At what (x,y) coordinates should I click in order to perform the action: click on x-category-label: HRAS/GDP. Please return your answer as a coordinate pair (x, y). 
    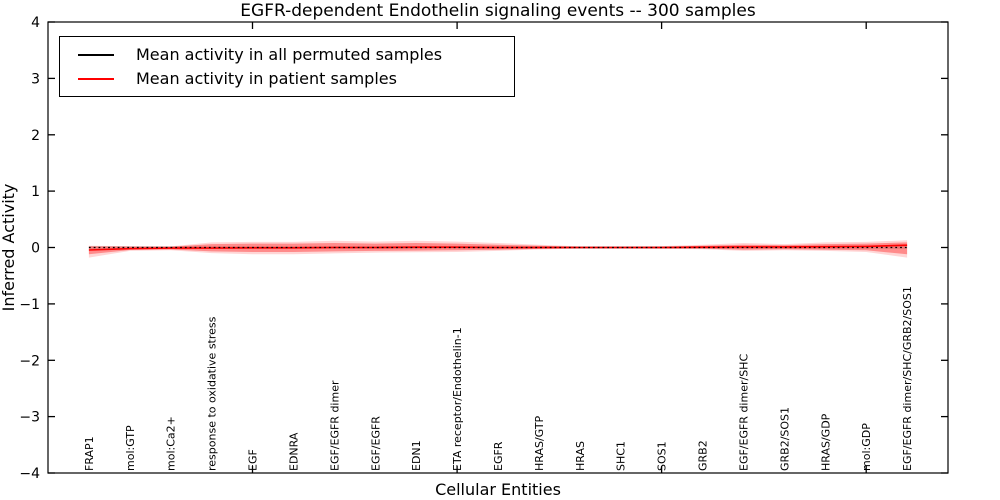
    Looking at the image, I should click on (825, 442).